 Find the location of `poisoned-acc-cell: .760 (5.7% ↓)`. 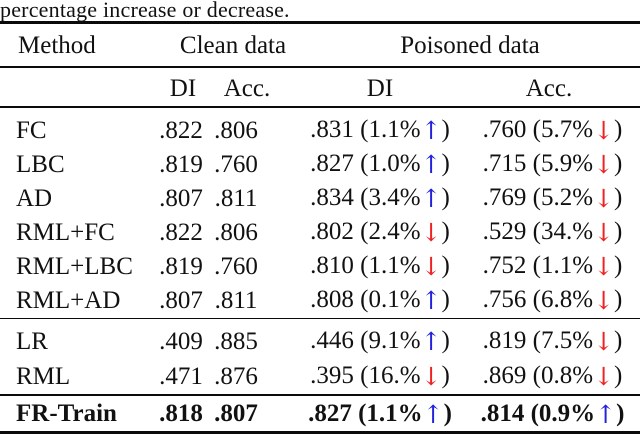

poisoned-acc-cell: .760 (5.7% ↓) is located at coordinates (552, 131).